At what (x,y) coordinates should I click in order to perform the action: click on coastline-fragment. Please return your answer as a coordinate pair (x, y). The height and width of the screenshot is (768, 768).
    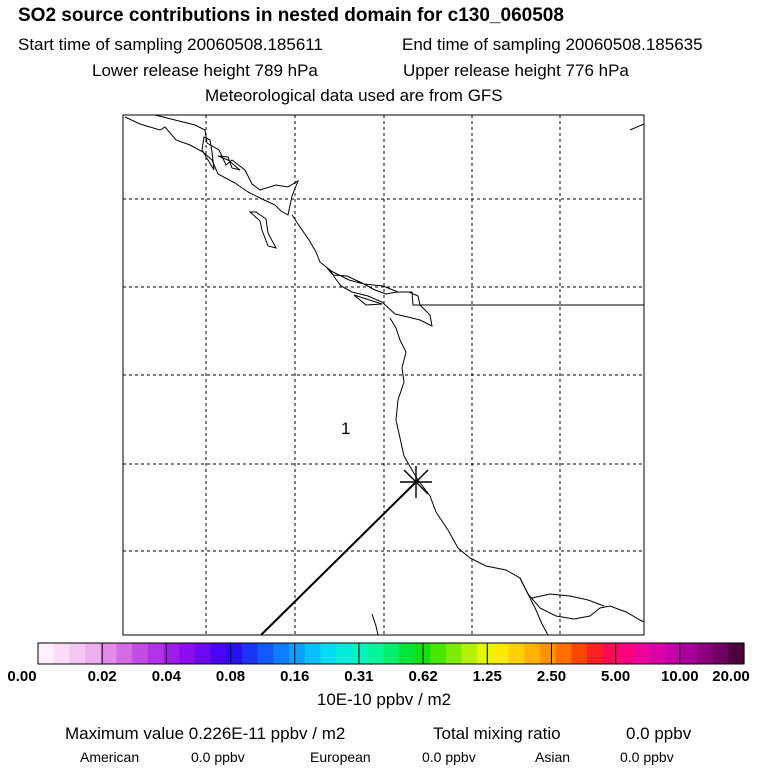
    Looking at the image, I should click on (637, 127).